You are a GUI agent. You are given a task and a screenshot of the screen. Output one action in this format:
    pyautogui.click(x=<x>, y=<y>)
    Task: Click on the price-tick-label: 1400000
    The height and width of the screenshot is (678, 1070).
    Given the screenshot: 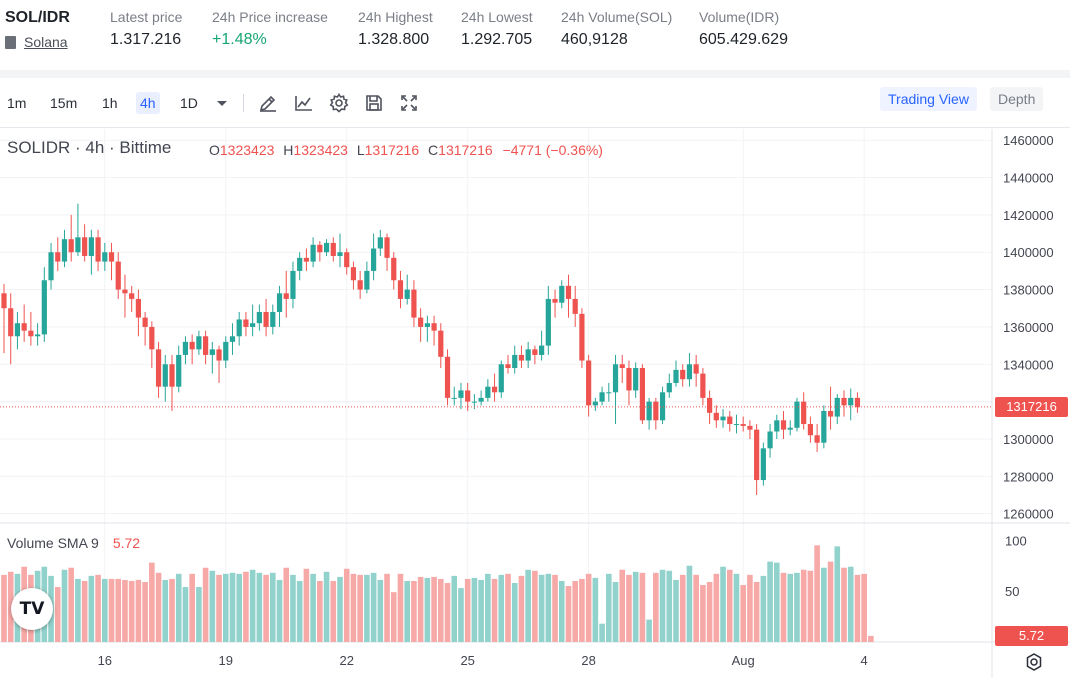 What is the action you would take?
    pyautogui.click(x=1028, y=252)
    